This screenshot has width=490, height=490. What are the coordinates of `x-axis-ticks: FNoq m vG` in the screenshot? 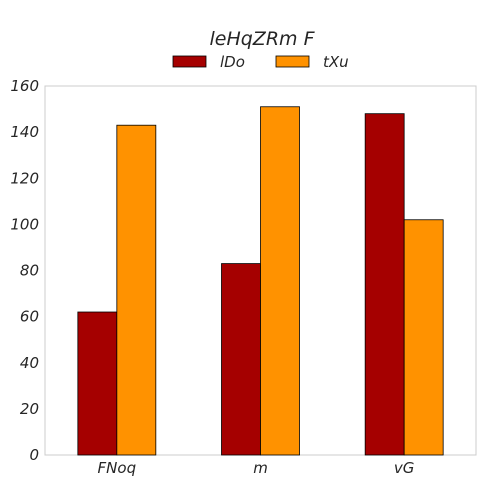 It's located at (256, 468).